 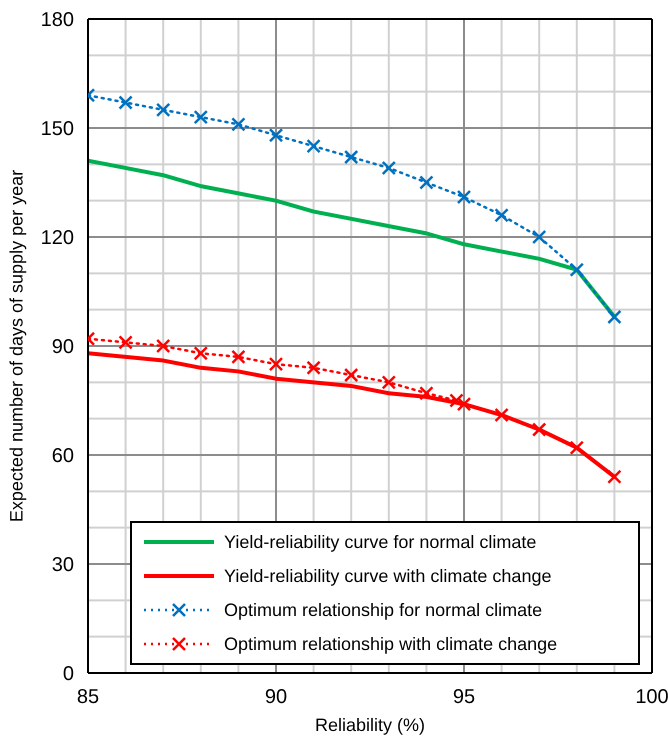 What do you see at coordinates (63, 456) in the screenshot?
I see `y-tick-label: 60` at bounding box center [63, 456].